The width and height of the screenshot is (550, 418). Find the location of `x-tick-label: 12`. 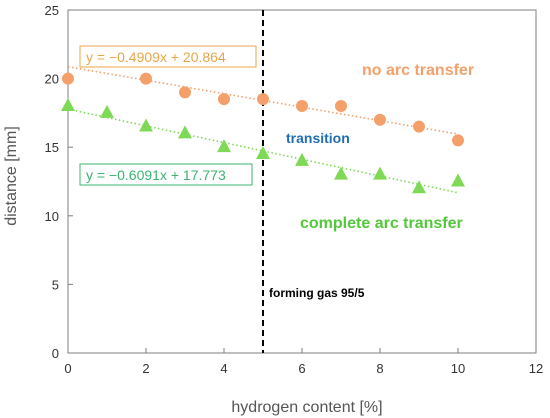

x-tick-label: 12 is located at coordinates (536, 368).